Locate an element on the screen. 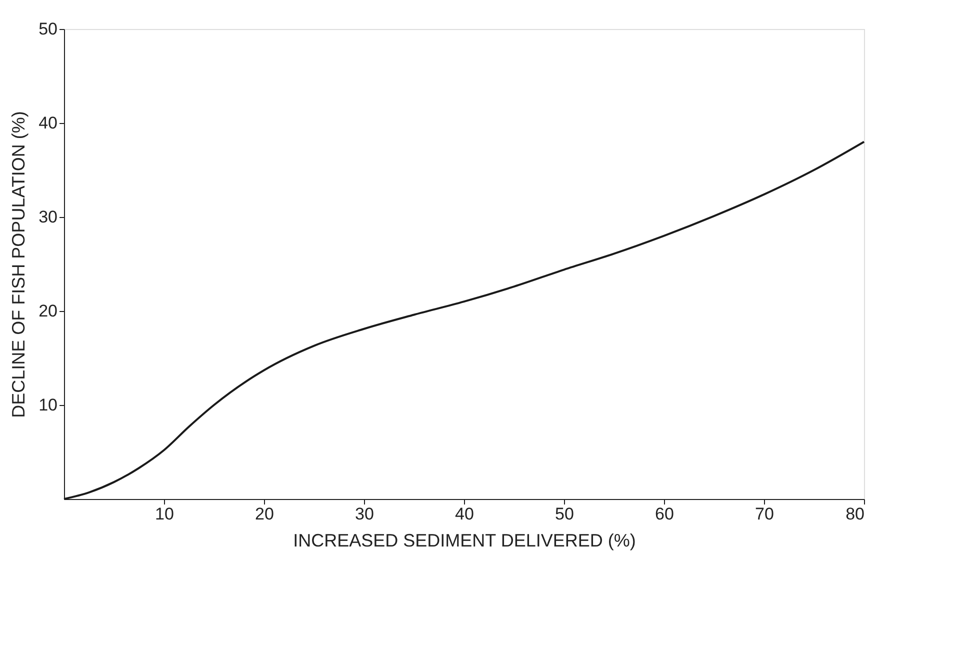 The width and height of the screenshot is (979, 653). y-tick-label: 50 is located at coordinates (48, 29).